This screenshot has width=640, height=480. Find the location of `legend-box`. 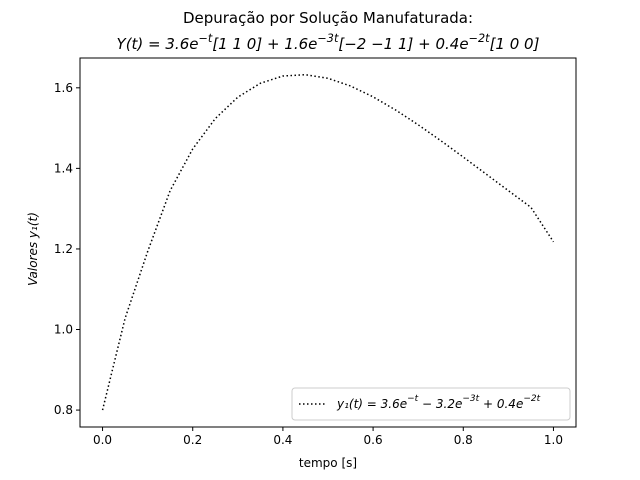

legend-box is located at coordinates (431, 404).